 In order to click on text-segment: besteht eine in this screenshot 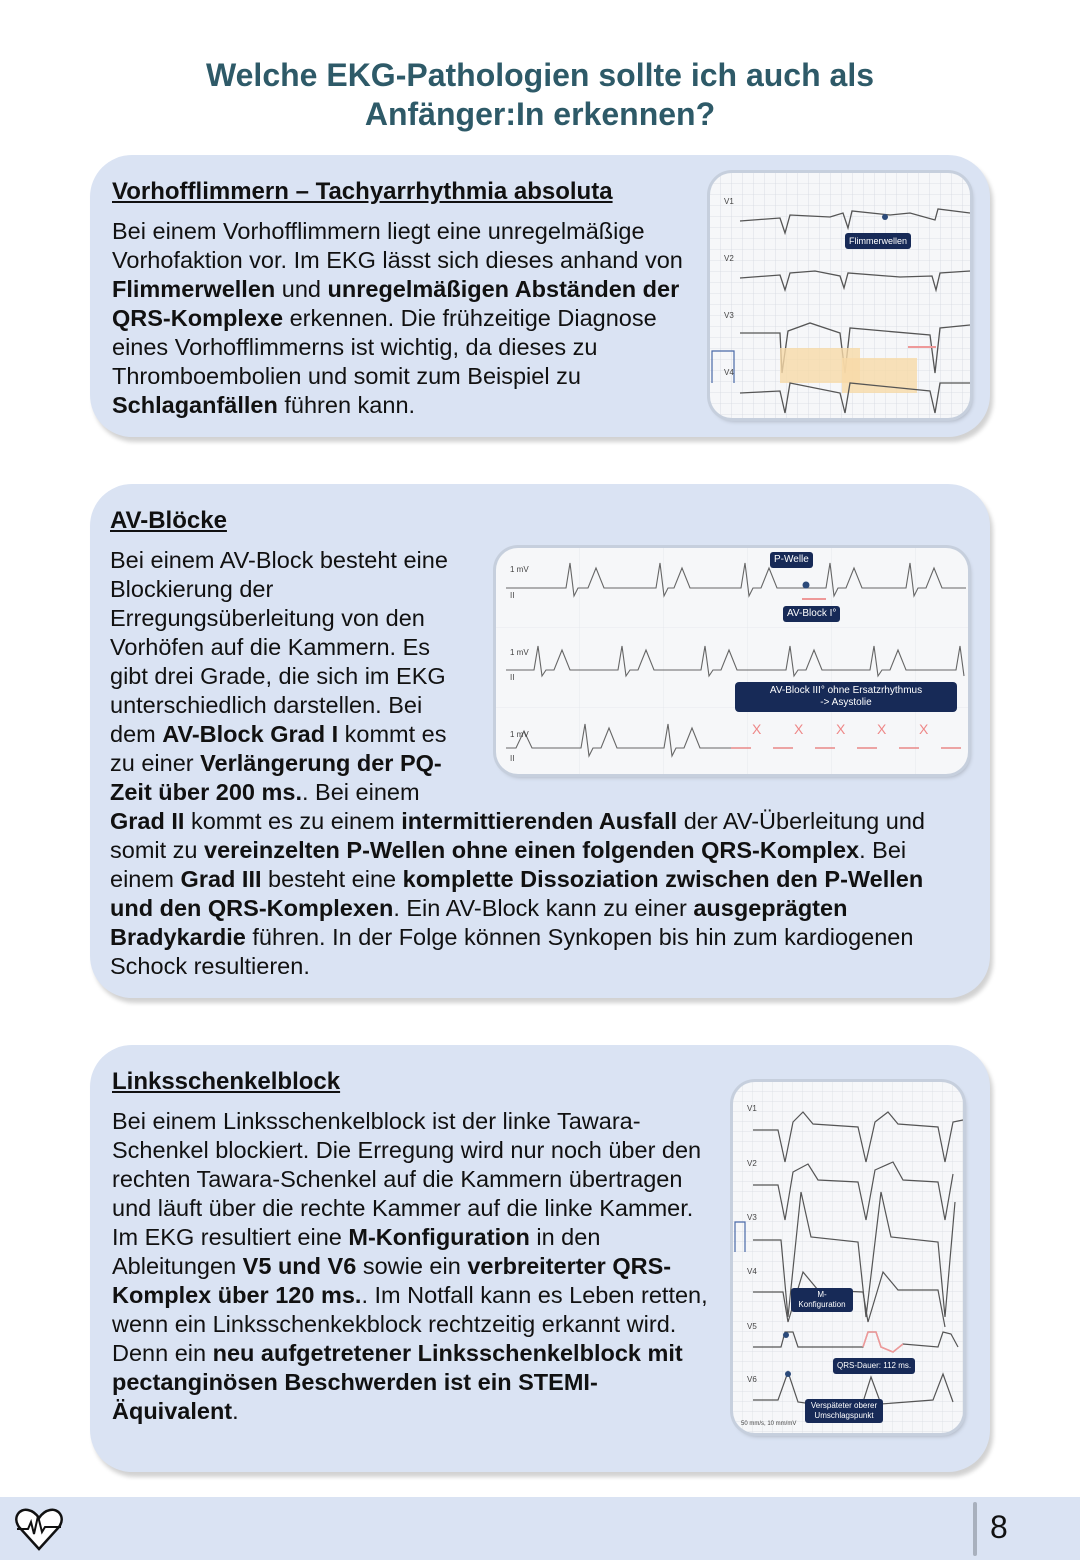, I will do `click(332, 879)`.